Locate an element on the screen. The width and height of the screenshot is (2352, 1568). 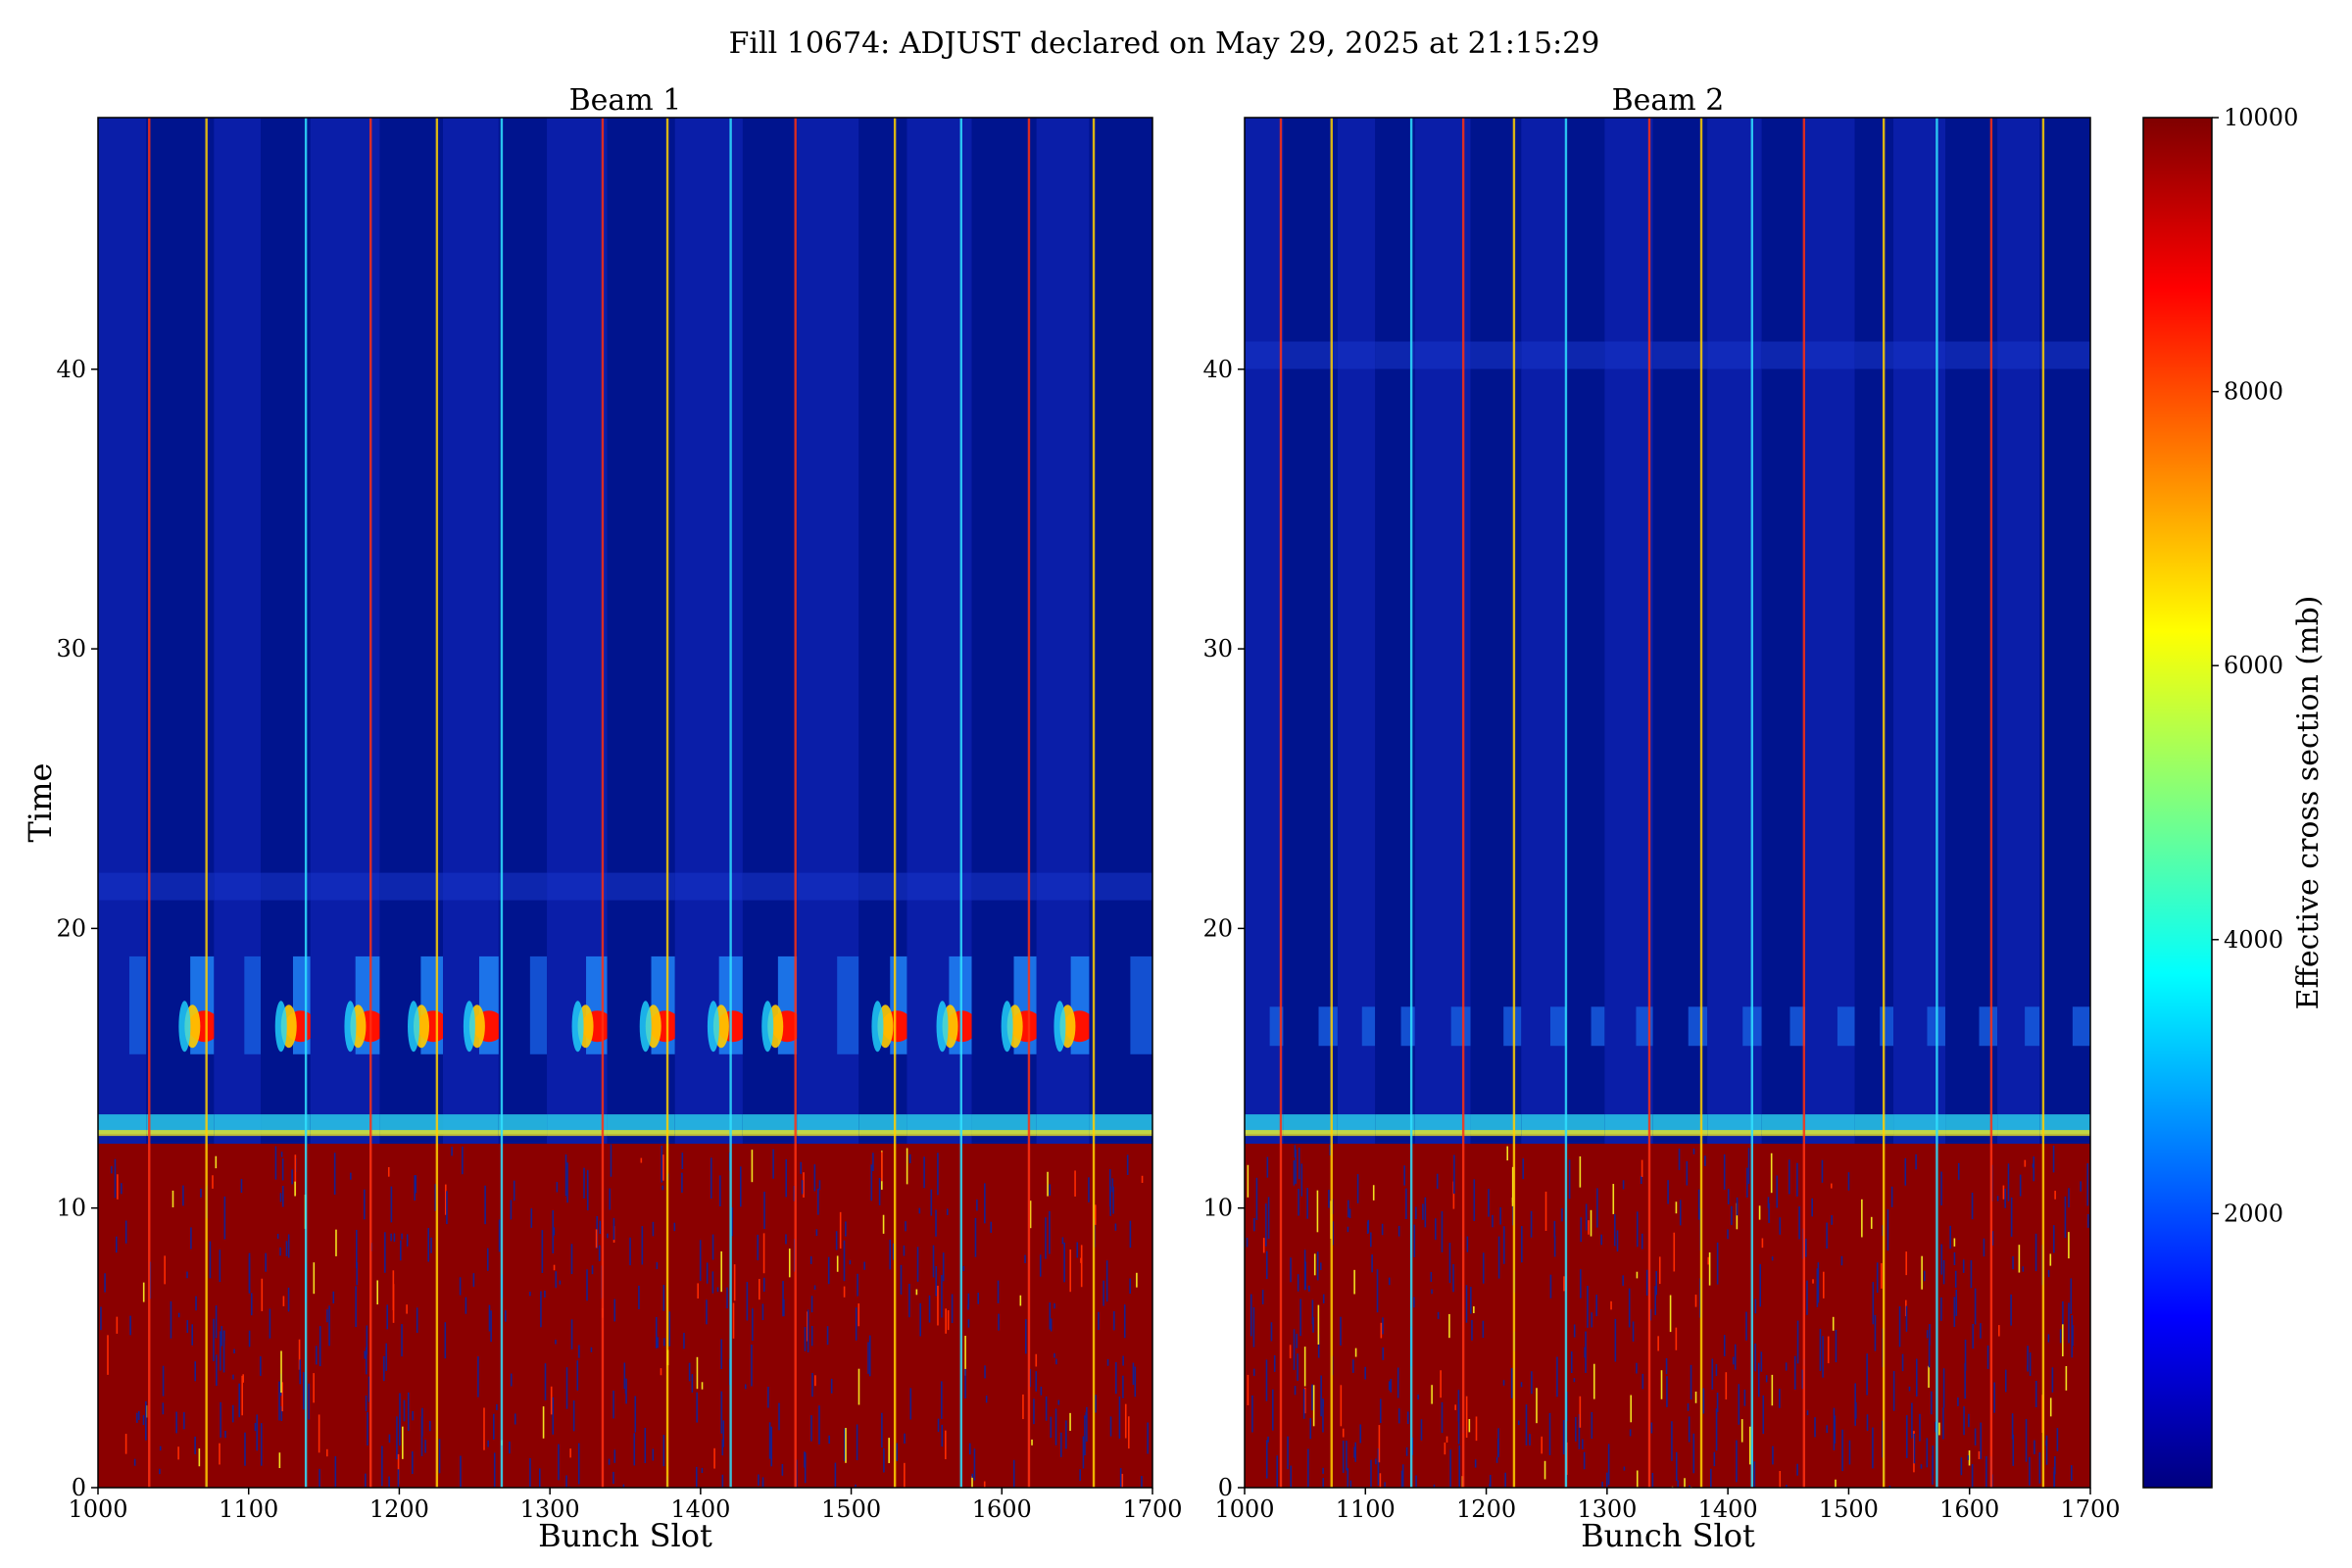
colorbar-gradient is located at coordinates (2177, 803).